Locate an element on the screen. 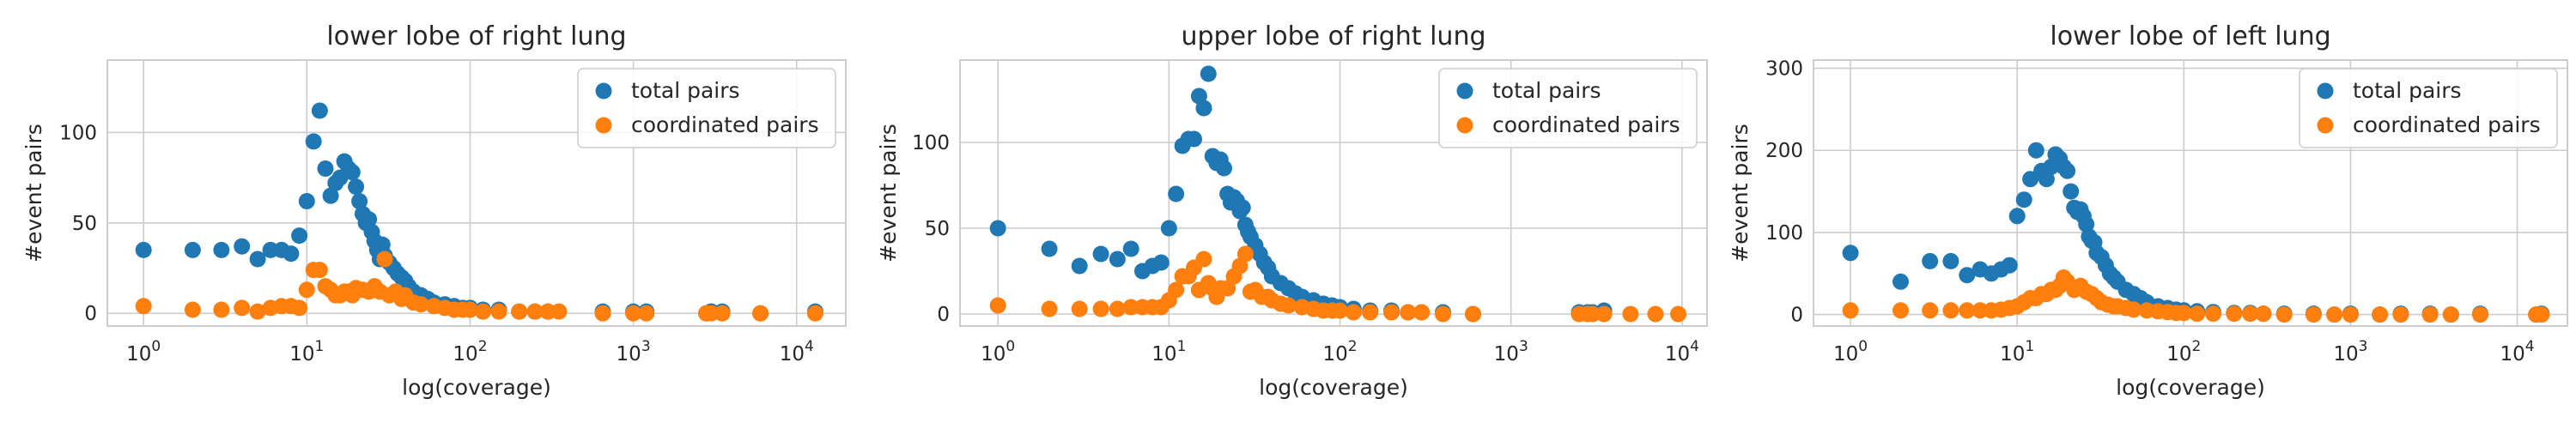  legend: total pairs coordinated pairs is located at coordinates (706, 108).